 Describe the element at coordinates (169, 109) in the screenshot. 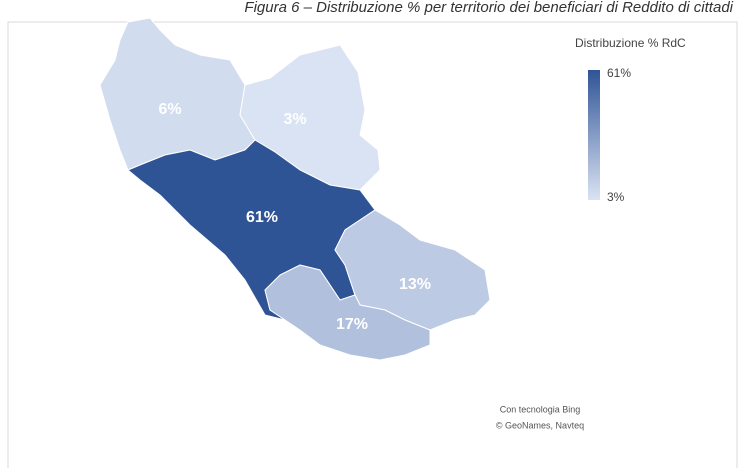

I see `region-label: 6%` at that location.